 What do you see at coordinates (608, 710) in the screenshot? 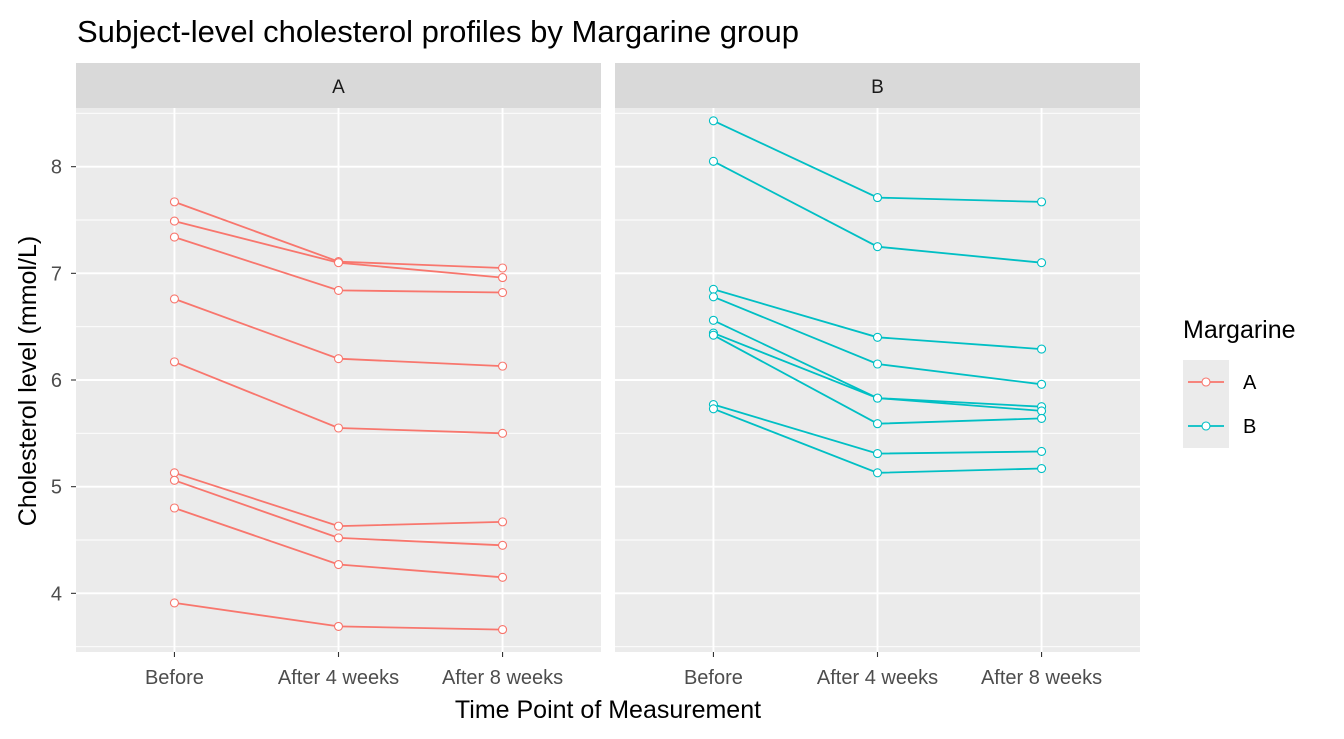
I see `x-axis-title: Time Point of Measurement` at bounding box center [608, 710].